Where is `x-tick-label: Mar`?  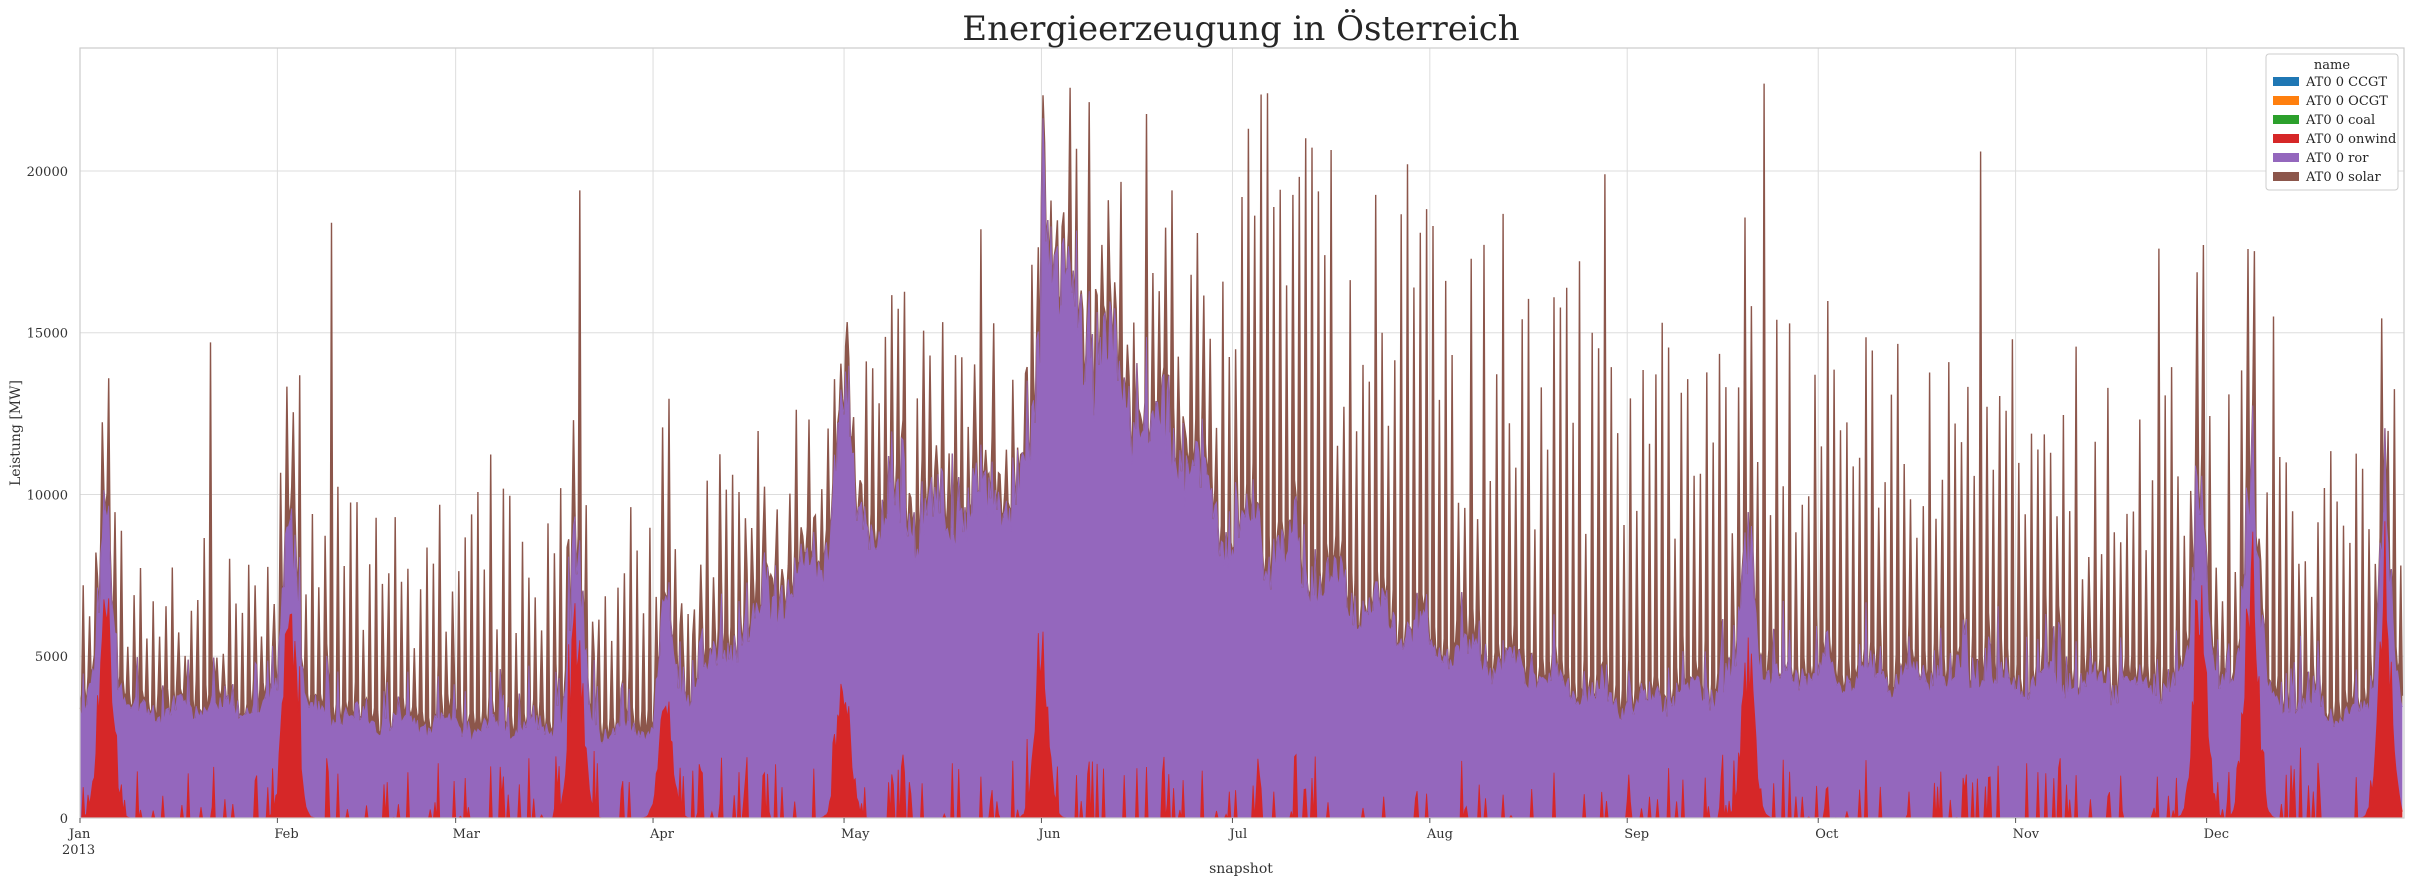
x-tick-label: Mar is located at coordinates (467, 834).